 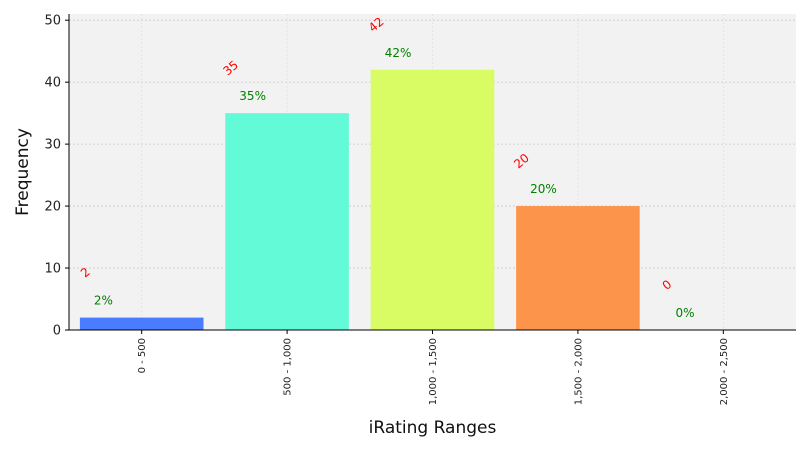 I want to click on y-axis-title: Frequency, so click(x=23, y=172).